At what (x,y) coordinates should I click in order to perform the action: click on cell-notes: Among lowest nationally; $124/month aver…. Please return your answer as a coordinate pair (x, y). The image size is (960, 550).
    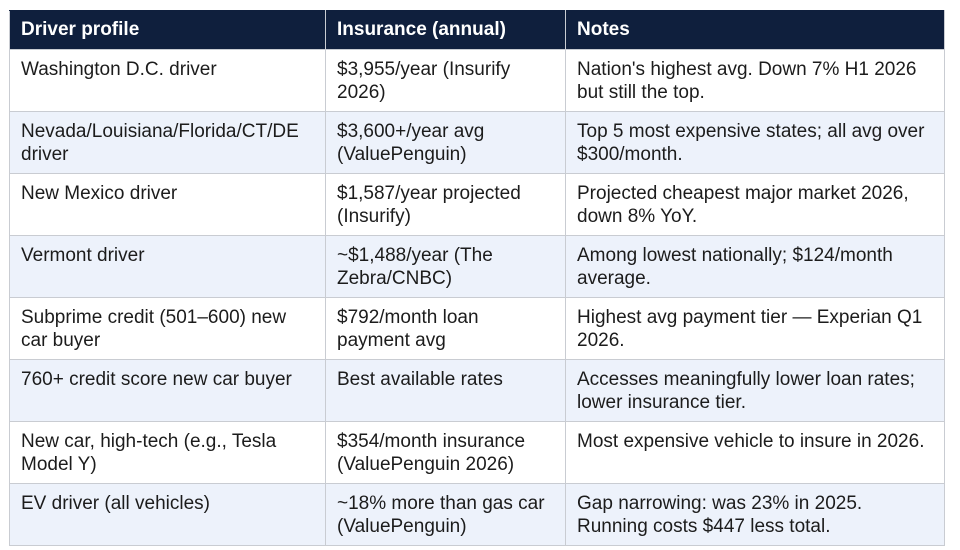
    Looking at the image, I should click on (755, 266).